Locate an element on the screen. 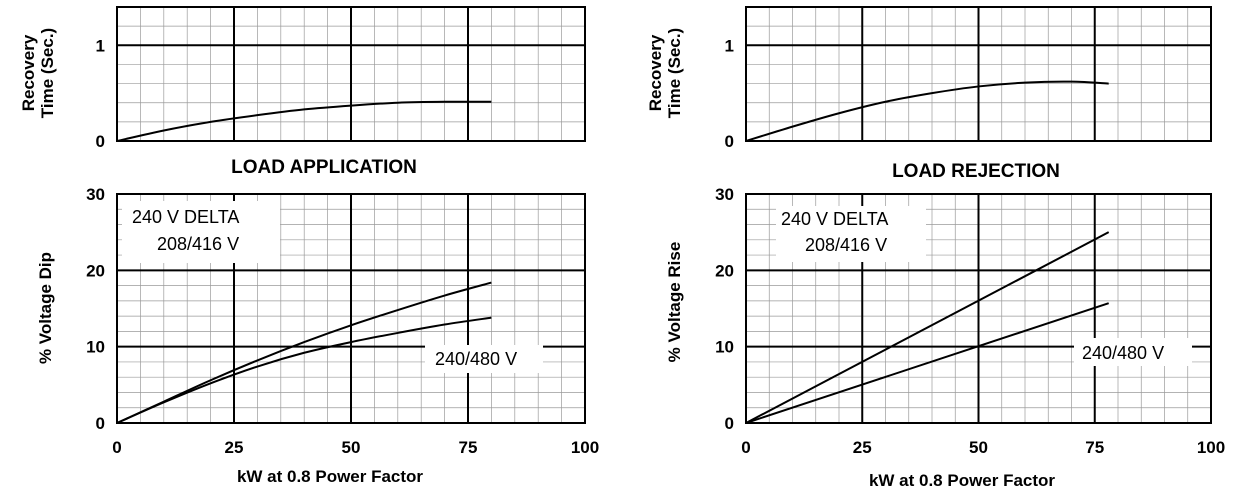  rej-voltage-ytick-label: 0 is located at coordinates (729, 423).